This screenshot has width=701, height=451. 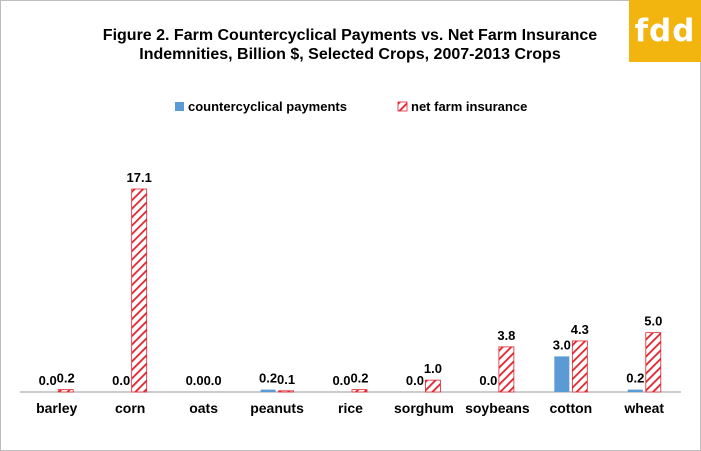 I want to click on bar-insurance-barley, so click(x=65, y=391).